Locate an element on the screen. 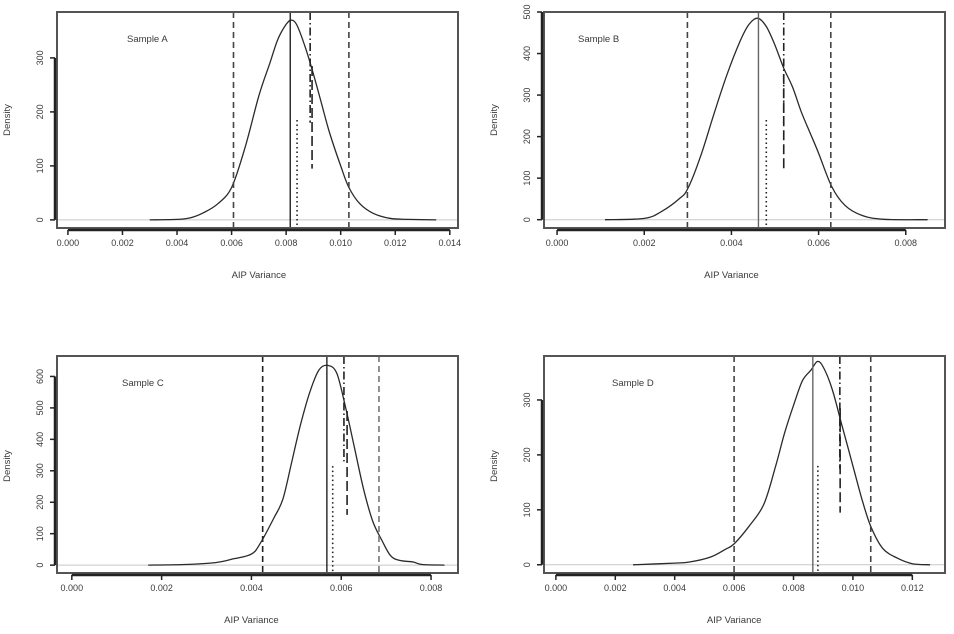 The image size is (954, 634). x-tick-label: 0.014 is located at coordinates (450, 243).